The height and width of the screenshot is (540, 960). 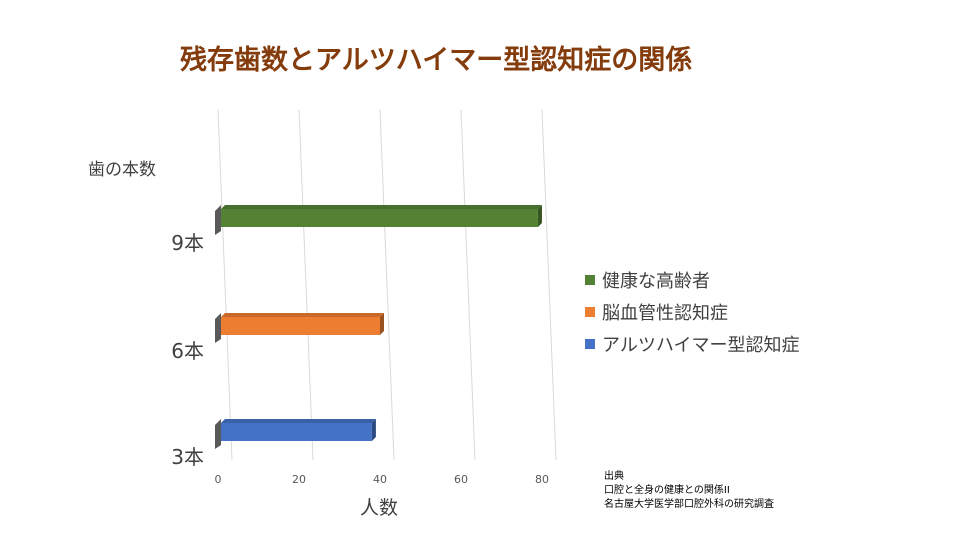 I want to click on x-tick-label: 60, so click(x=461, y=479).